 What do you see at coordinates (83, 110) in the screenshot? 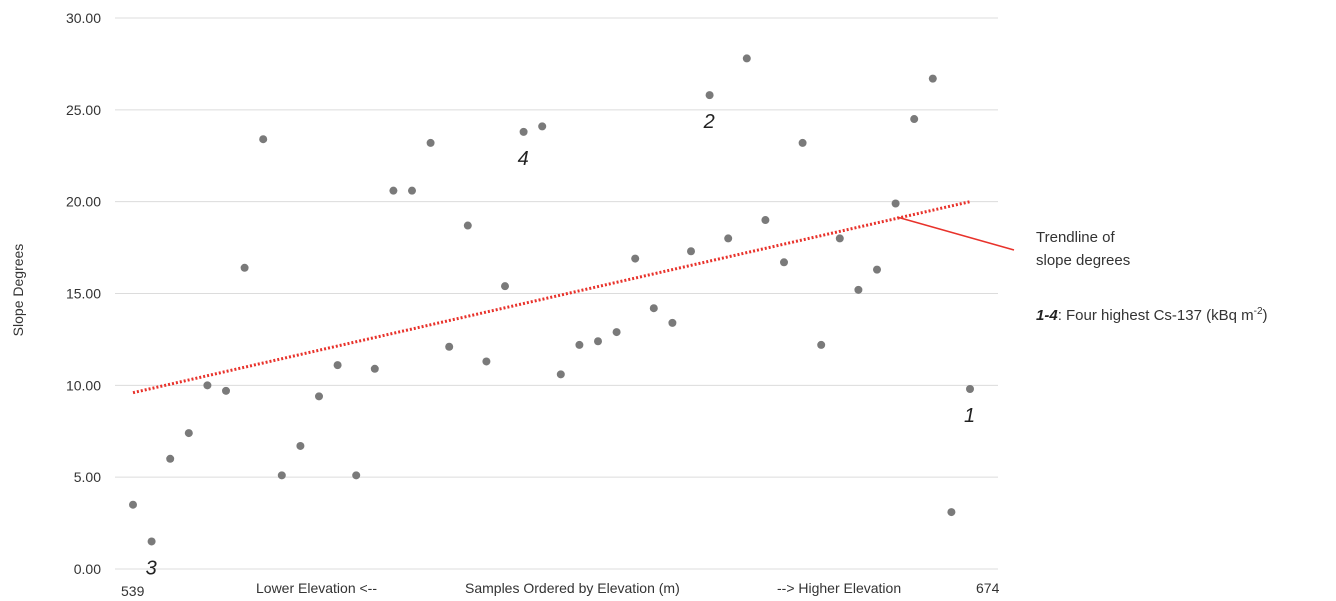
I see `y-tick-label: 25.00` at bounding box center [83, 110].